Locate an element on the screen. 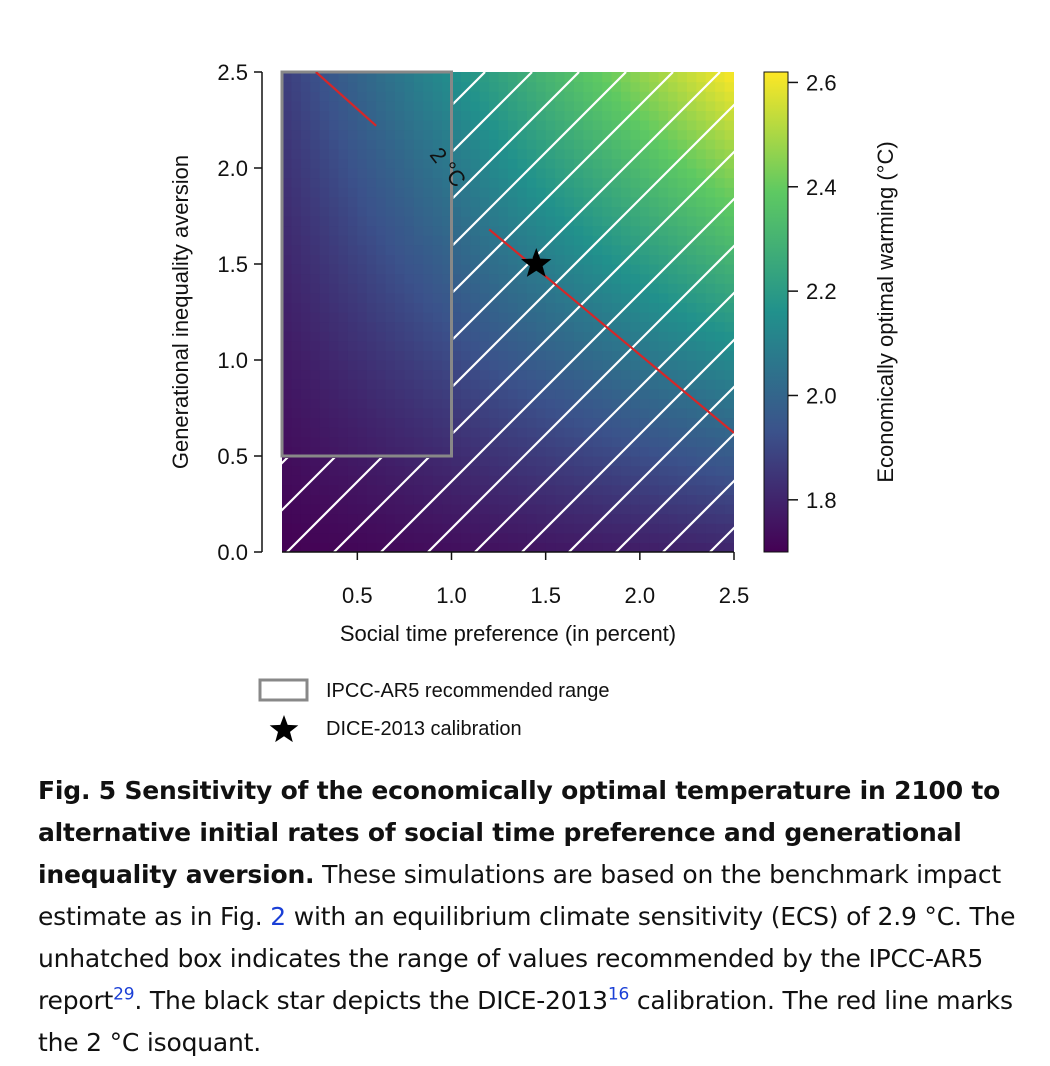 The width and height of the screenshot is (1050, 1066). caption-ref-29: 29 is located at coordinates (124, 994).